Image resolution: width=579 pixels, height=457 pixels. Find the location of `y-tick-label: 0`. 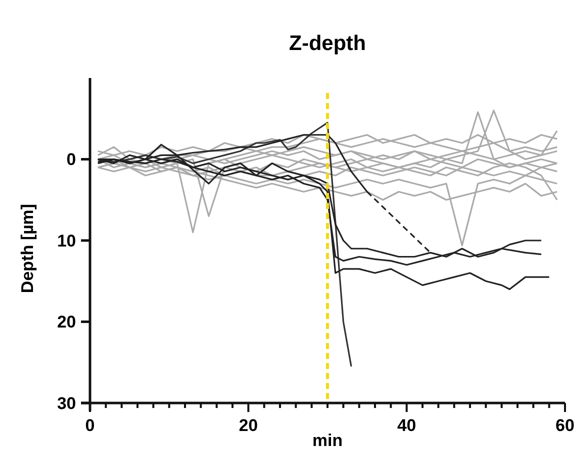

y-tick-label: 0 is located at coordinates (71, 160).